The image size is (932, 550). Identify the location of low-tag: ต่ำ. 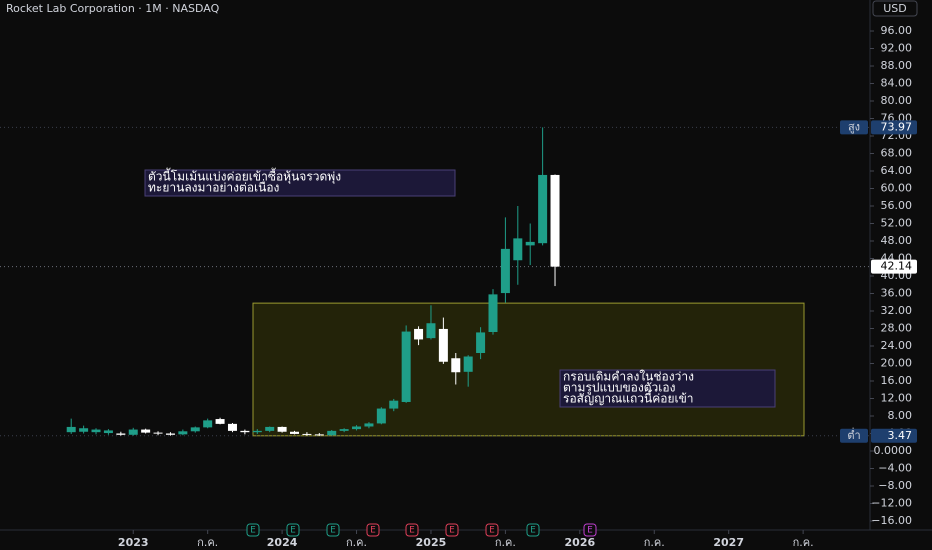
(853, 434).